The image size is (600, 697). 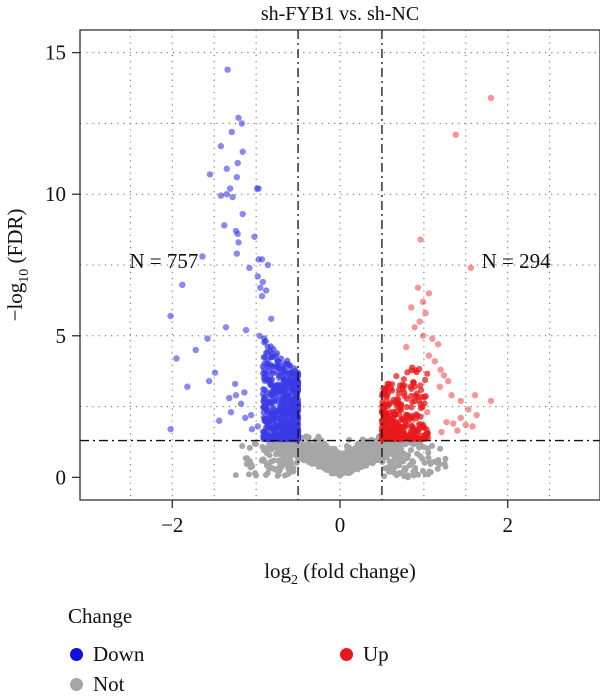 What do you see at coordinates (357, 571) in the screenshot?
I see `x-axis-label-rest: (fold change)` at bounding box center [357, 571].